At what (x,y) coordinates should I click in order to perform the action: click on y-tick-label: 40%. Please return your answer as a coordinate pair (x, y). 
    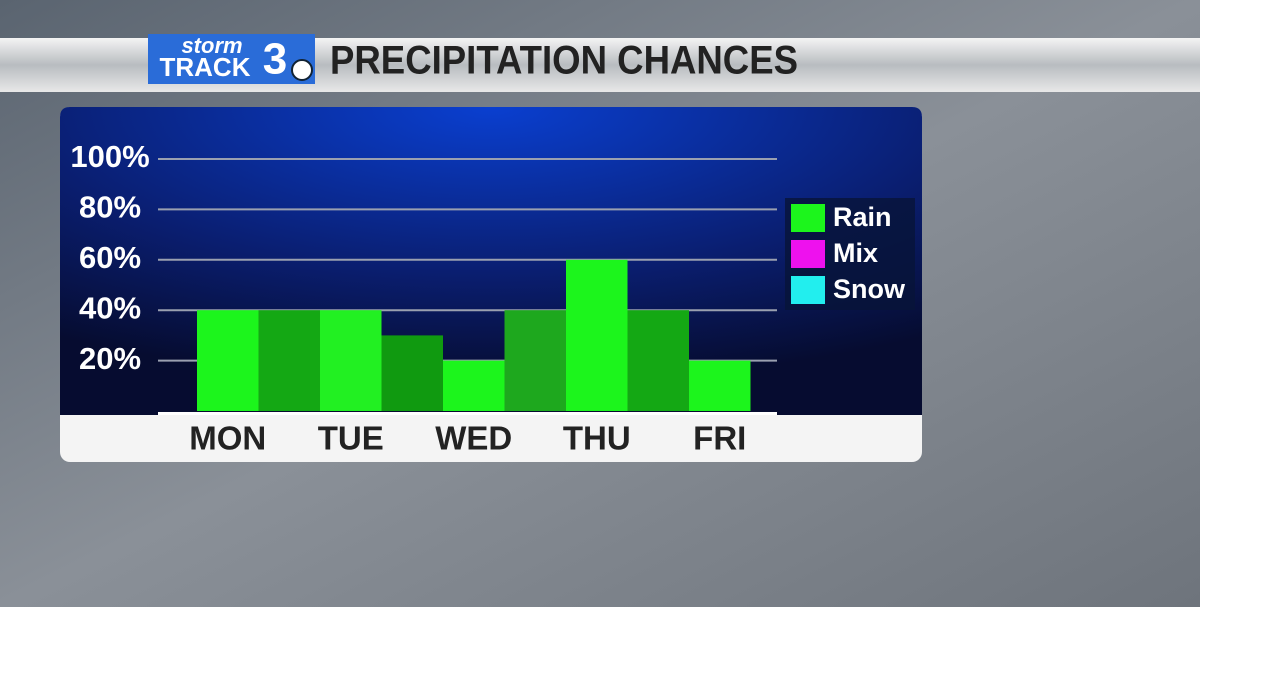
    Looking at the image, I should click on (110, 307).